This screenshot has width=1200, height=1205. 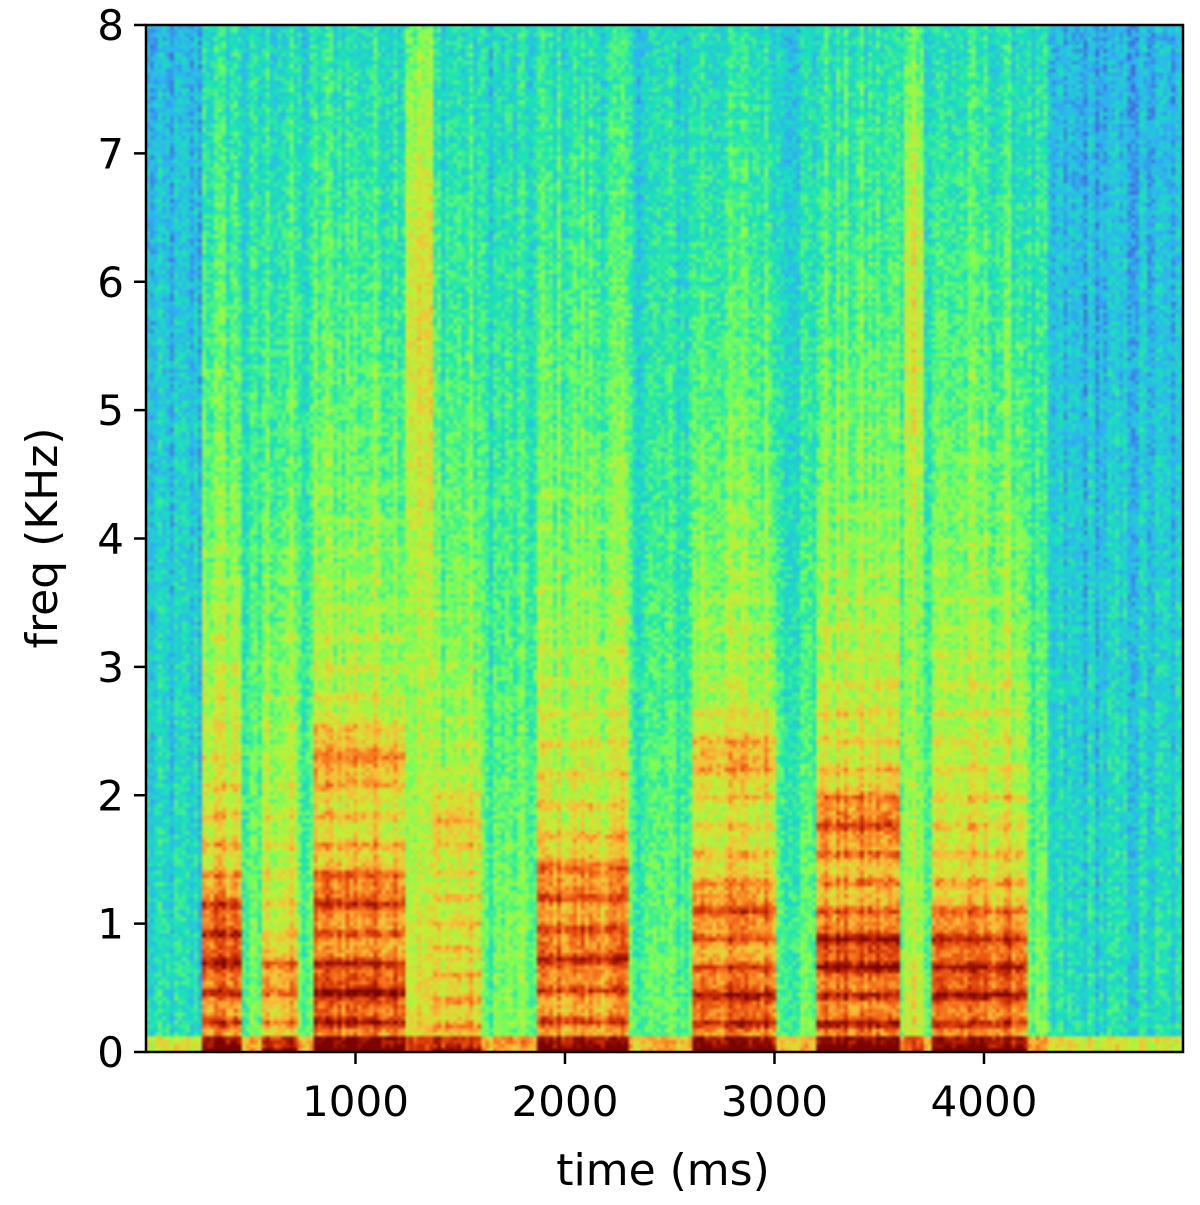 I want to click on x-tick-label: 1000, so click(x=355, y=1101).